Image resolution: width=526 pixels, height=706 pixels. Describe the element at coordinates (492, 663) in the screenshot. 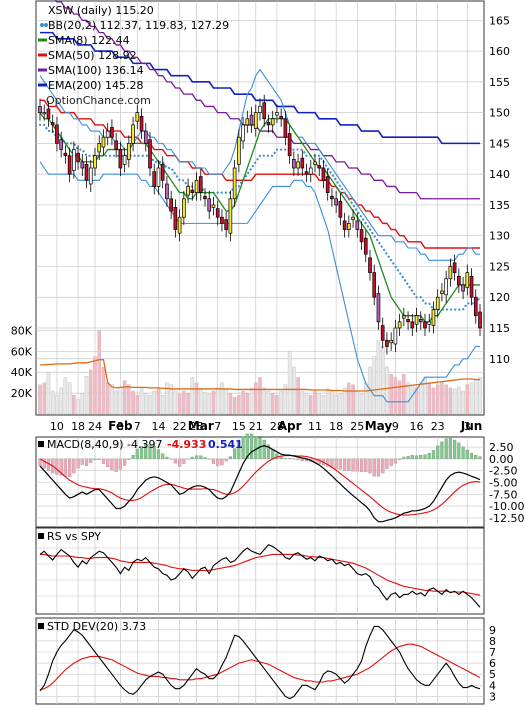

I see `std-tick-label: 6` at that location.